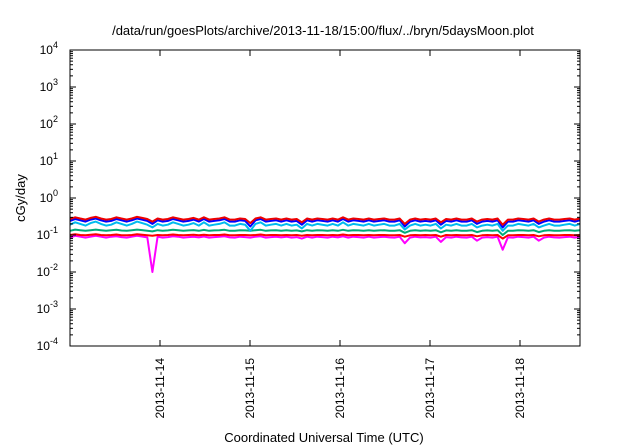  Describe the element at coordinates (160, 388) in the screenshot. I see `x-tick-label: 2013-11-14` at that location.